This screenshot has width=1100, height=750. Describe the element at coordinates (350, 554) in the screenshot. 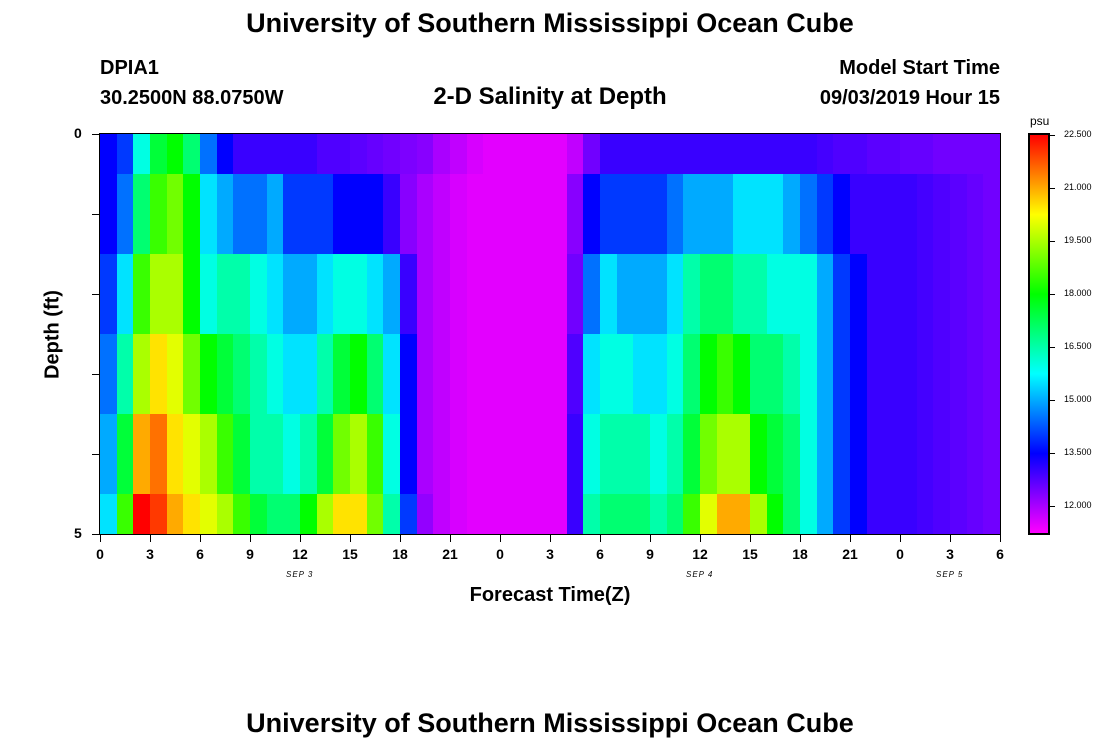

I see `x-tick-label: 15` at that location.